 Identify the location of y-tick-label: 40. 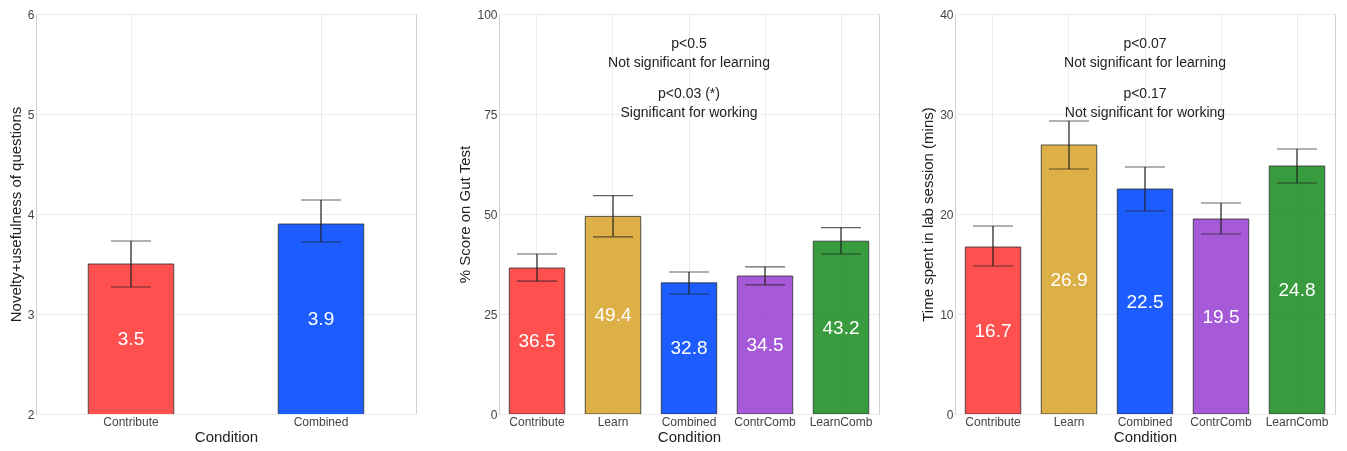
(947, 14).